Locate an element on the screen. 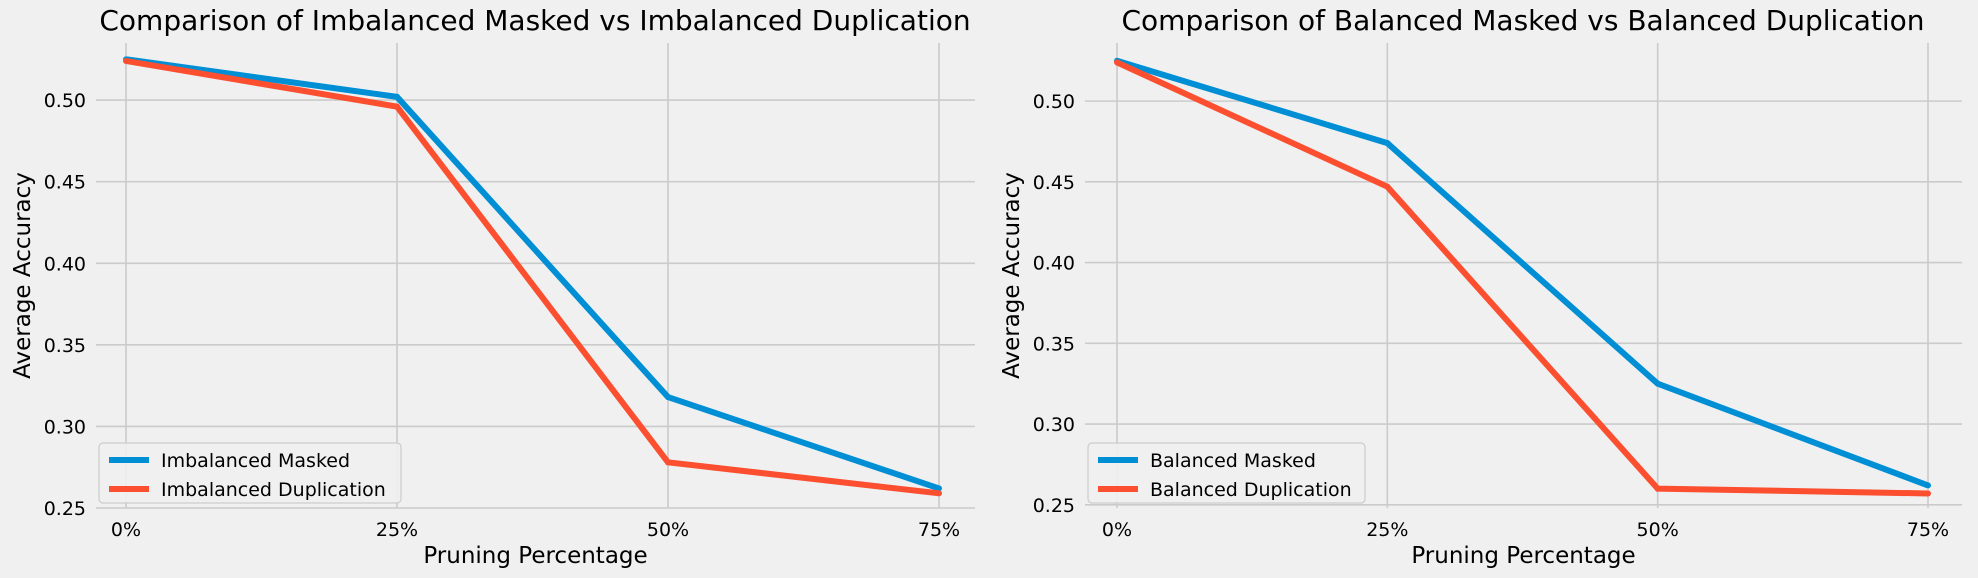 The height and width of the screenshot is (578, 1978). legend-label: Imbalanced Duplication is located at coordinates (273, 490).